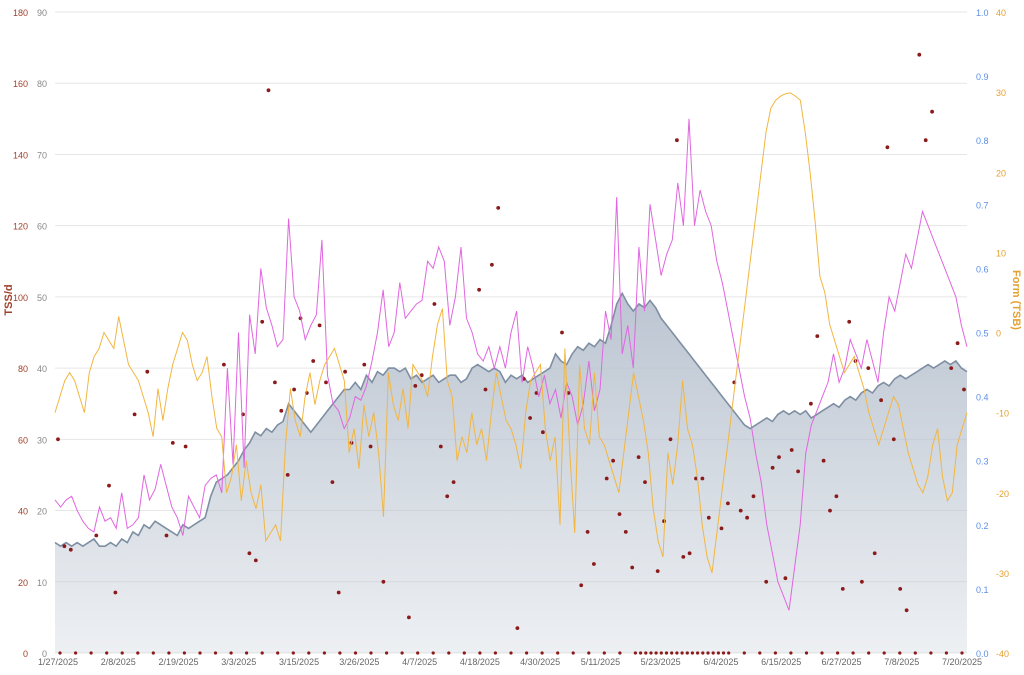  I want to click on tss-tick-label: 20, so click(23, 583).